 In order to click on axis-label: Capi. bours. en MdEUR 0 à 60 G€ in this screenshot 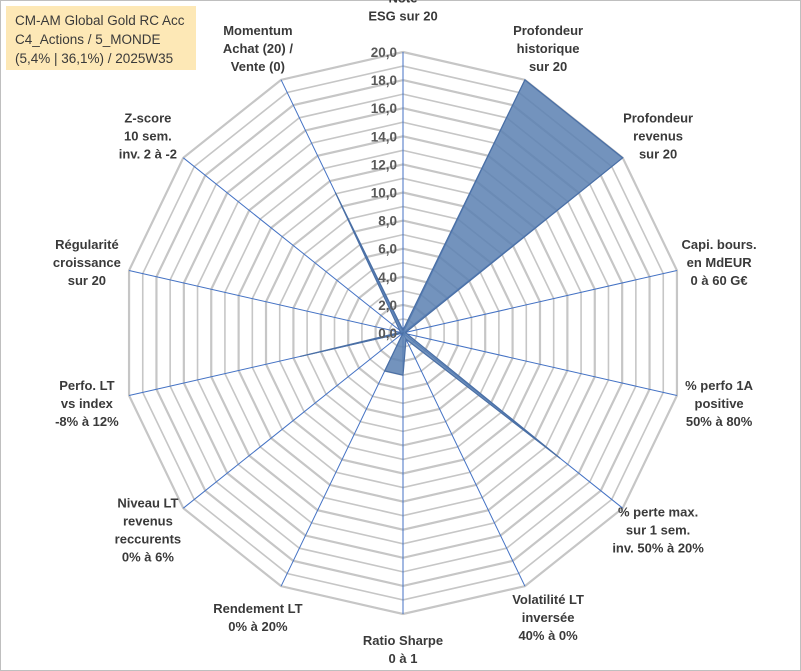, I will do `click(719, 262)`.